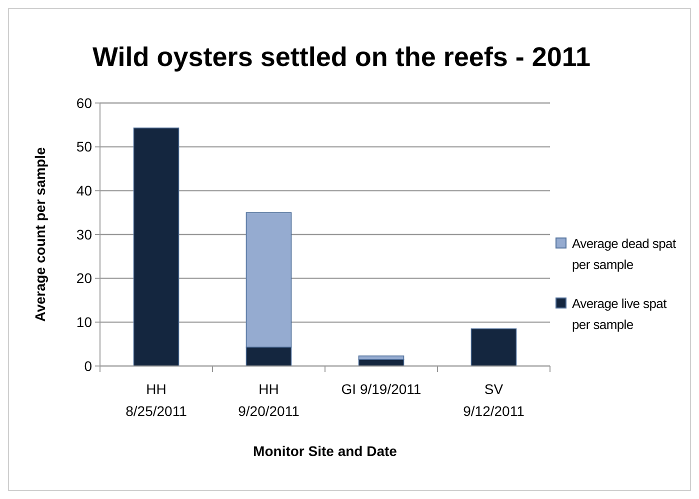 The width and height of the screenshot is (699, 499). Describe the element at coordinates (84, 190) in the screenshot. I see `y-tick-label: 40` at that location.